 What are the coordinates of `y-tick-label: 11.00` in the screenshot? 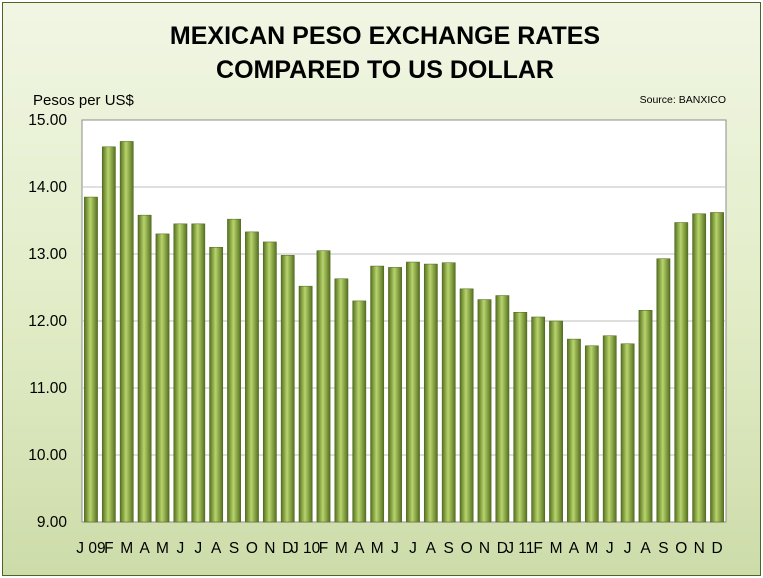 It's located at (48, 388).